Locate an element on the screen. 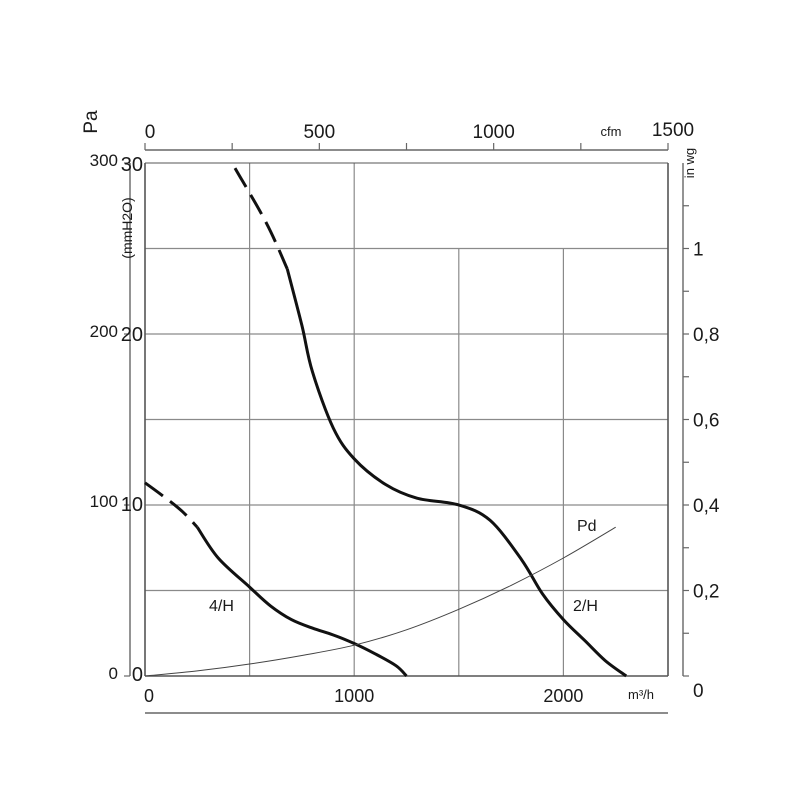  mmh2o-tick-label: 30 is located at coordinates (132, 165).